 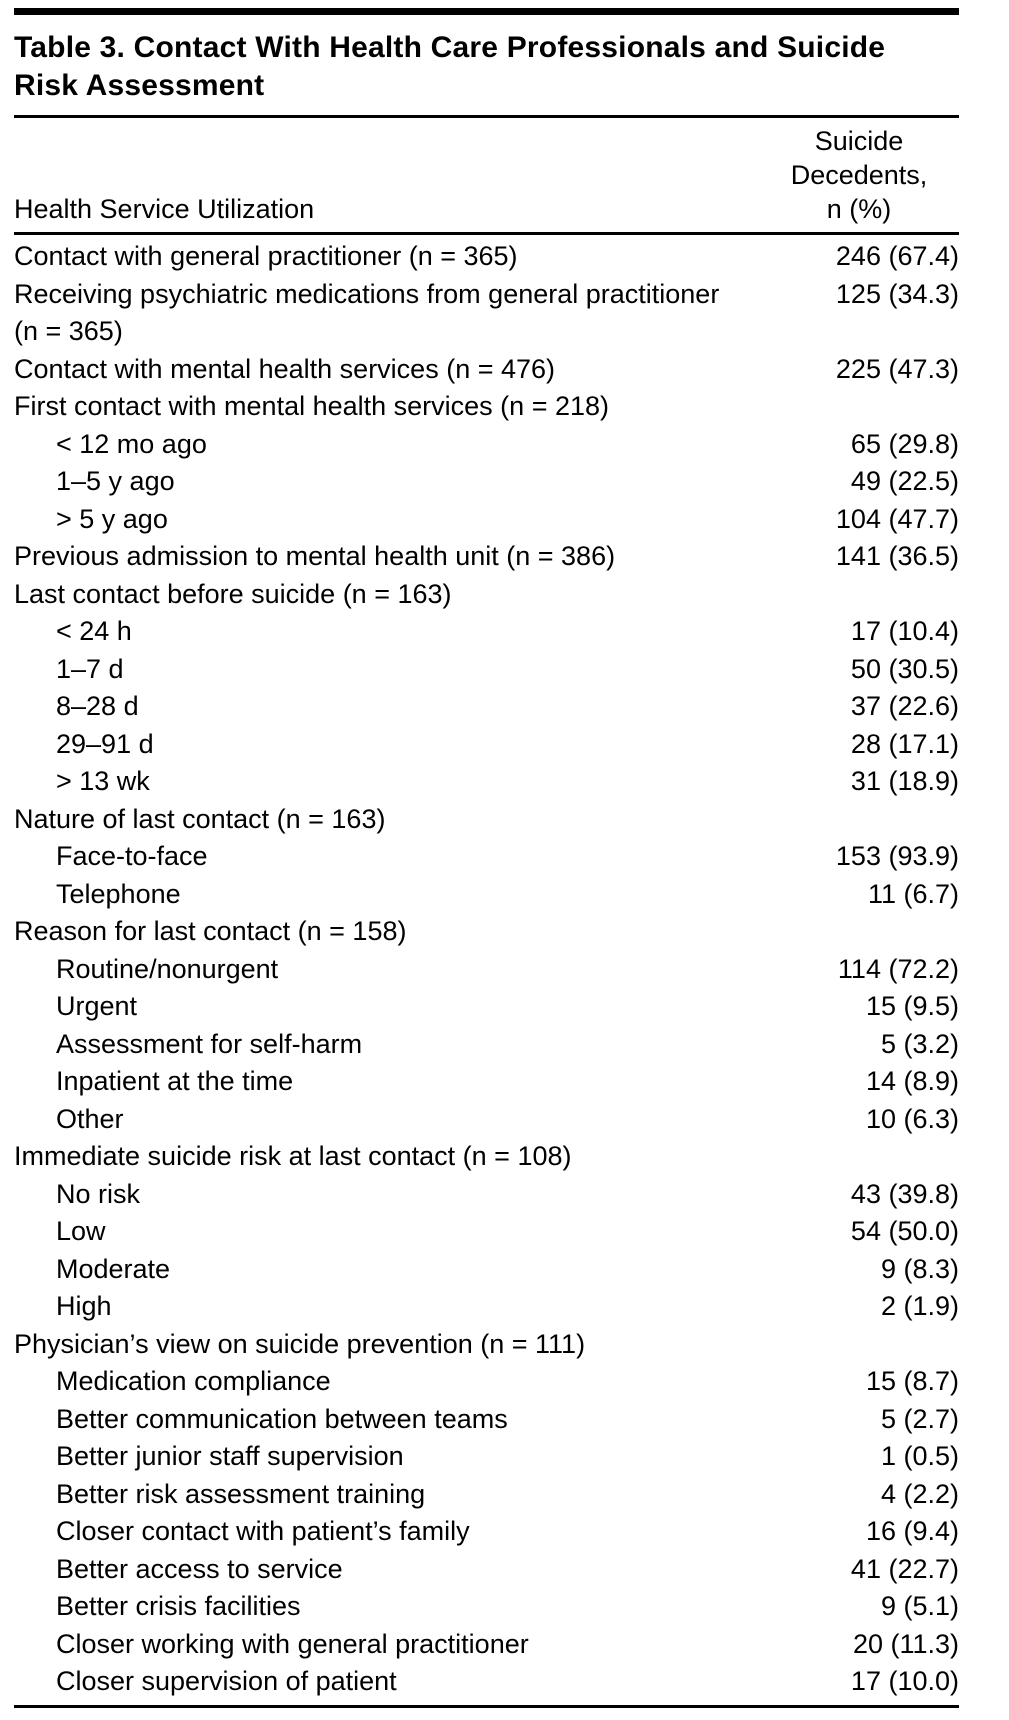 I want to click on row-label: High, so click(x=84, y=1306).